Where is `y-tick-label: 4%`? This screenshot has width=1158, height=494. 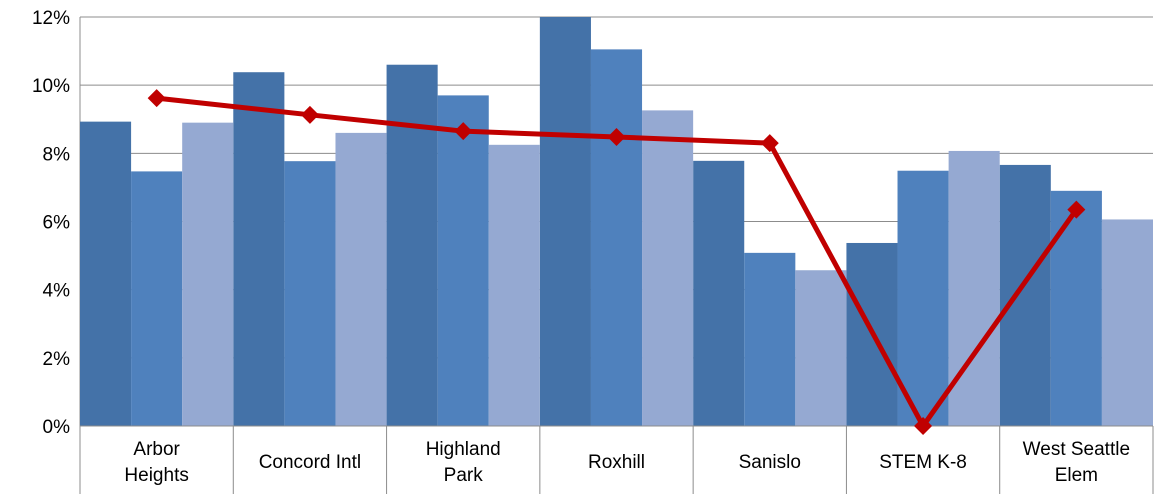 y-tick-label: 4% is located at coordinates (57, 291).